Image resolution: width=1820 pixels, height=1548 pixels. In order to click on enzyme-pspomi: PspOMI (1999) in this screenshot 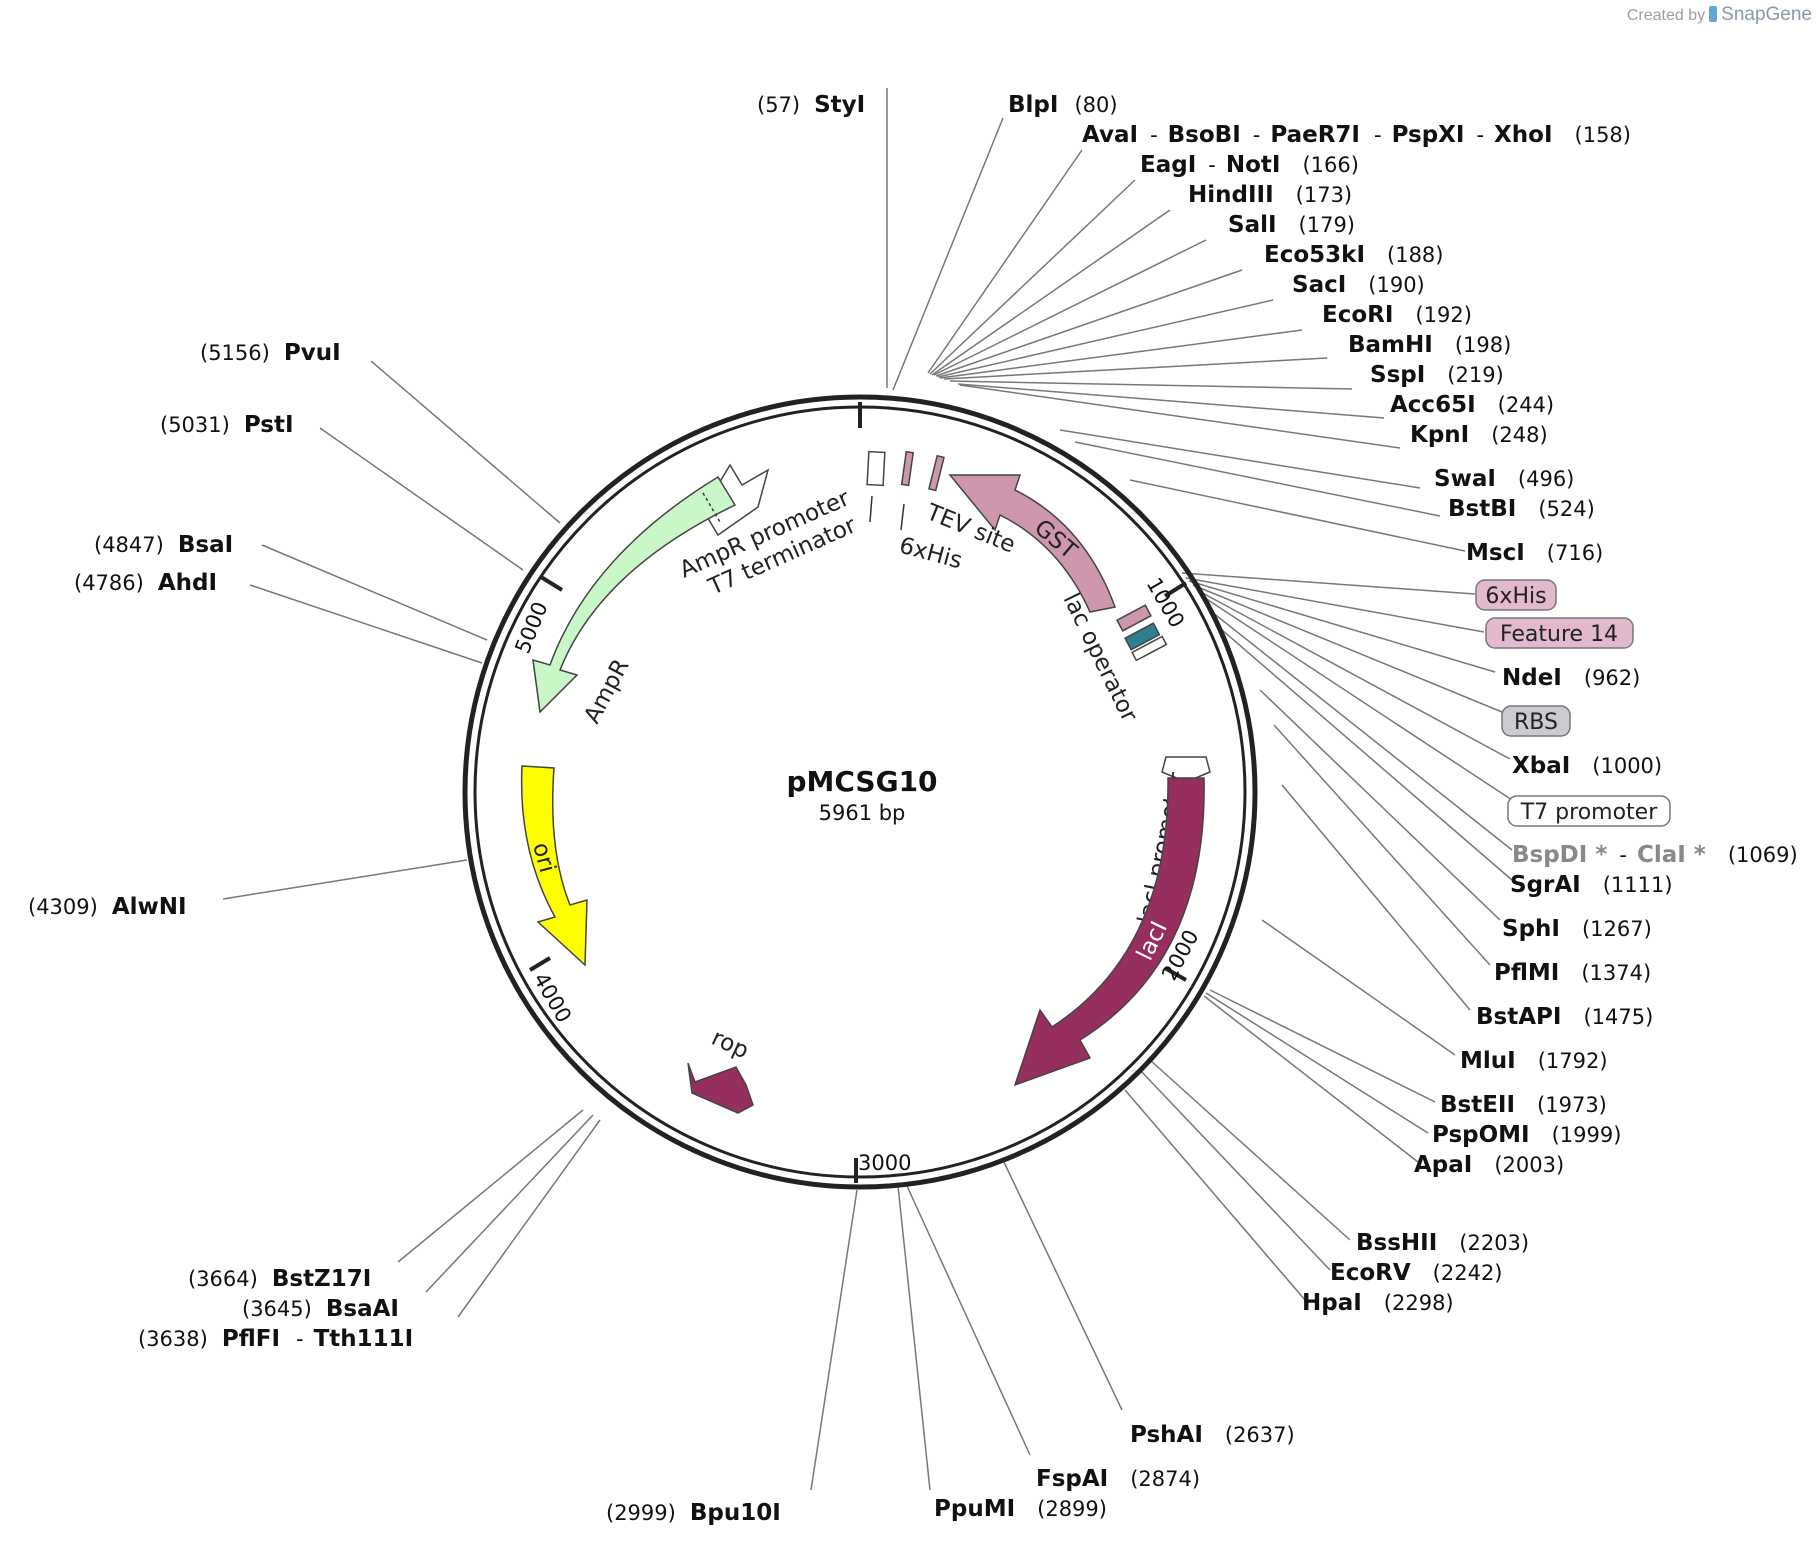, I will do `click(1526, 1135)`.